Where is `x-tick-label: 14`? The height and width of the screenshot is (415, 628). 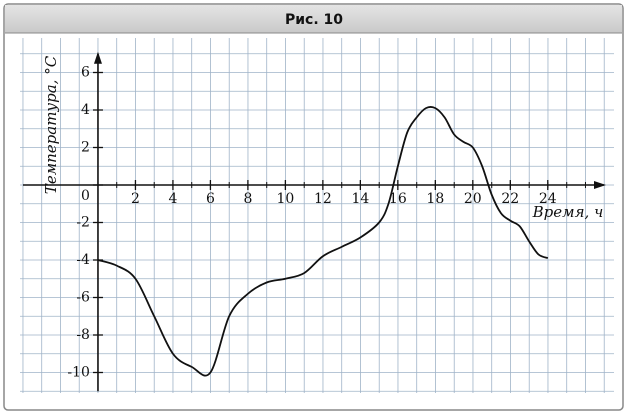 x-tick-label: 14 is located at coordinates (360, 199).